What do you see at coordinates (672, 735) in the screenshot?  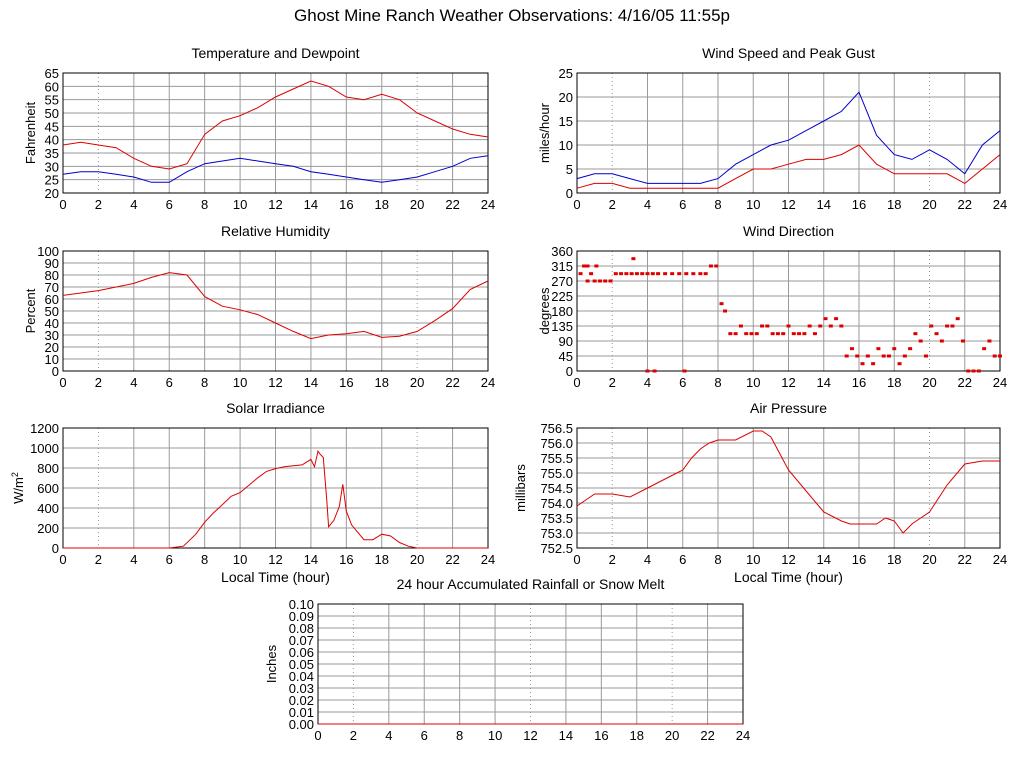 I see `rain-xtick-label: 20` at bounding box center [672, 735].